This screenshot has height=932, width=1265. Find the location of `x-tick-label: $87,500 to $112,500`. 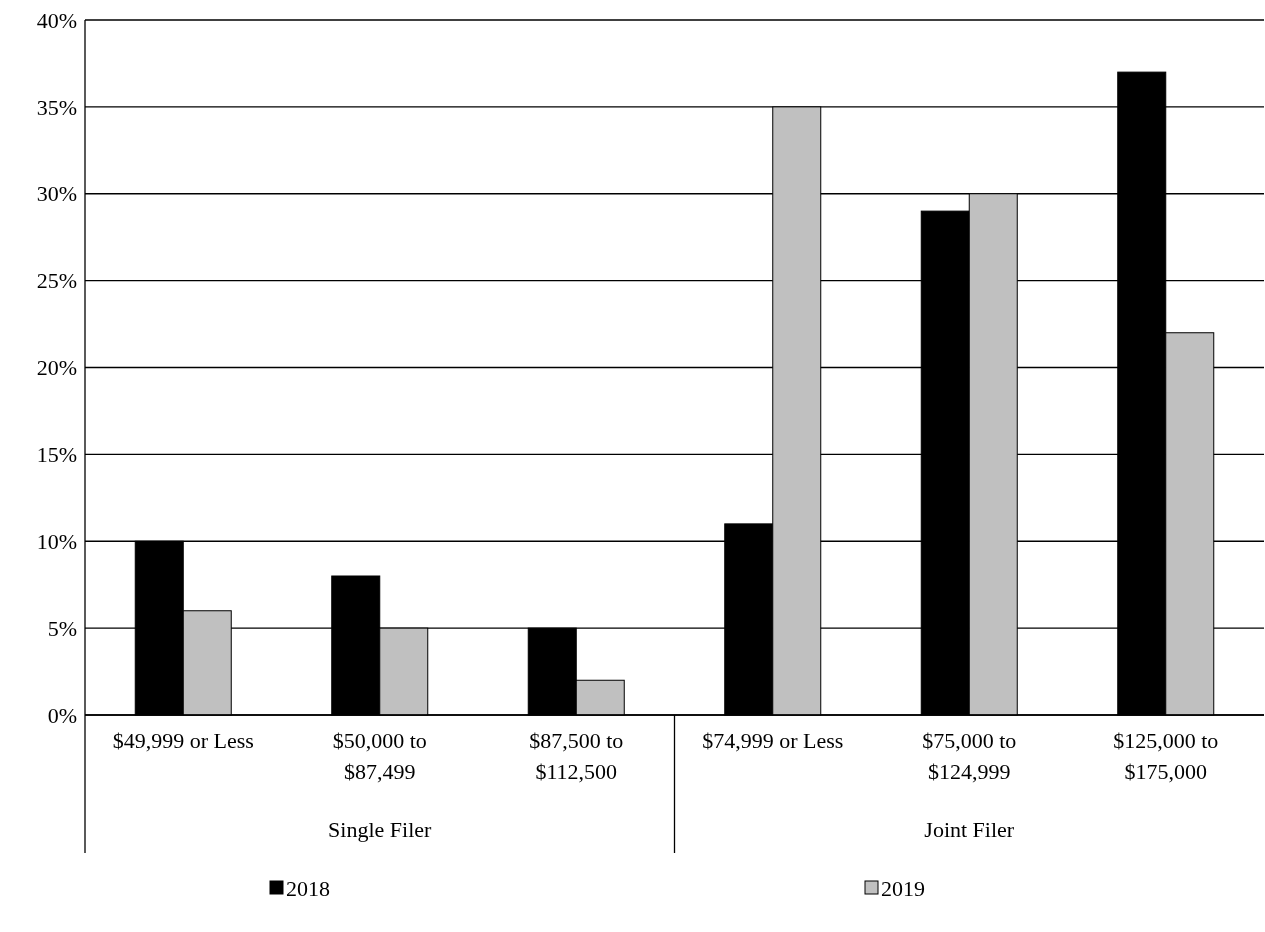

x-tick-label: $87,500 to $112,500 is located at coordinates (576, 756).